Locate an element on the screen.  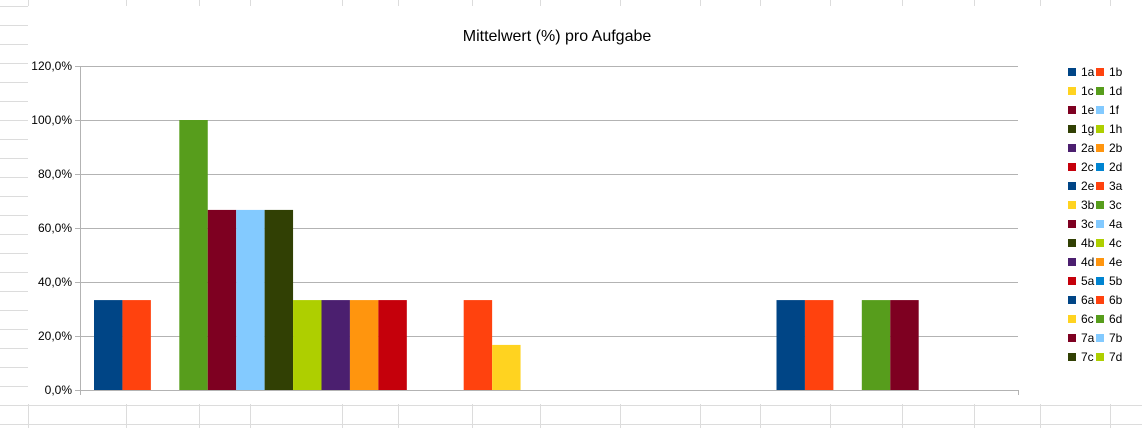
legend-item: 5a is located at coordinates (1081, 280).